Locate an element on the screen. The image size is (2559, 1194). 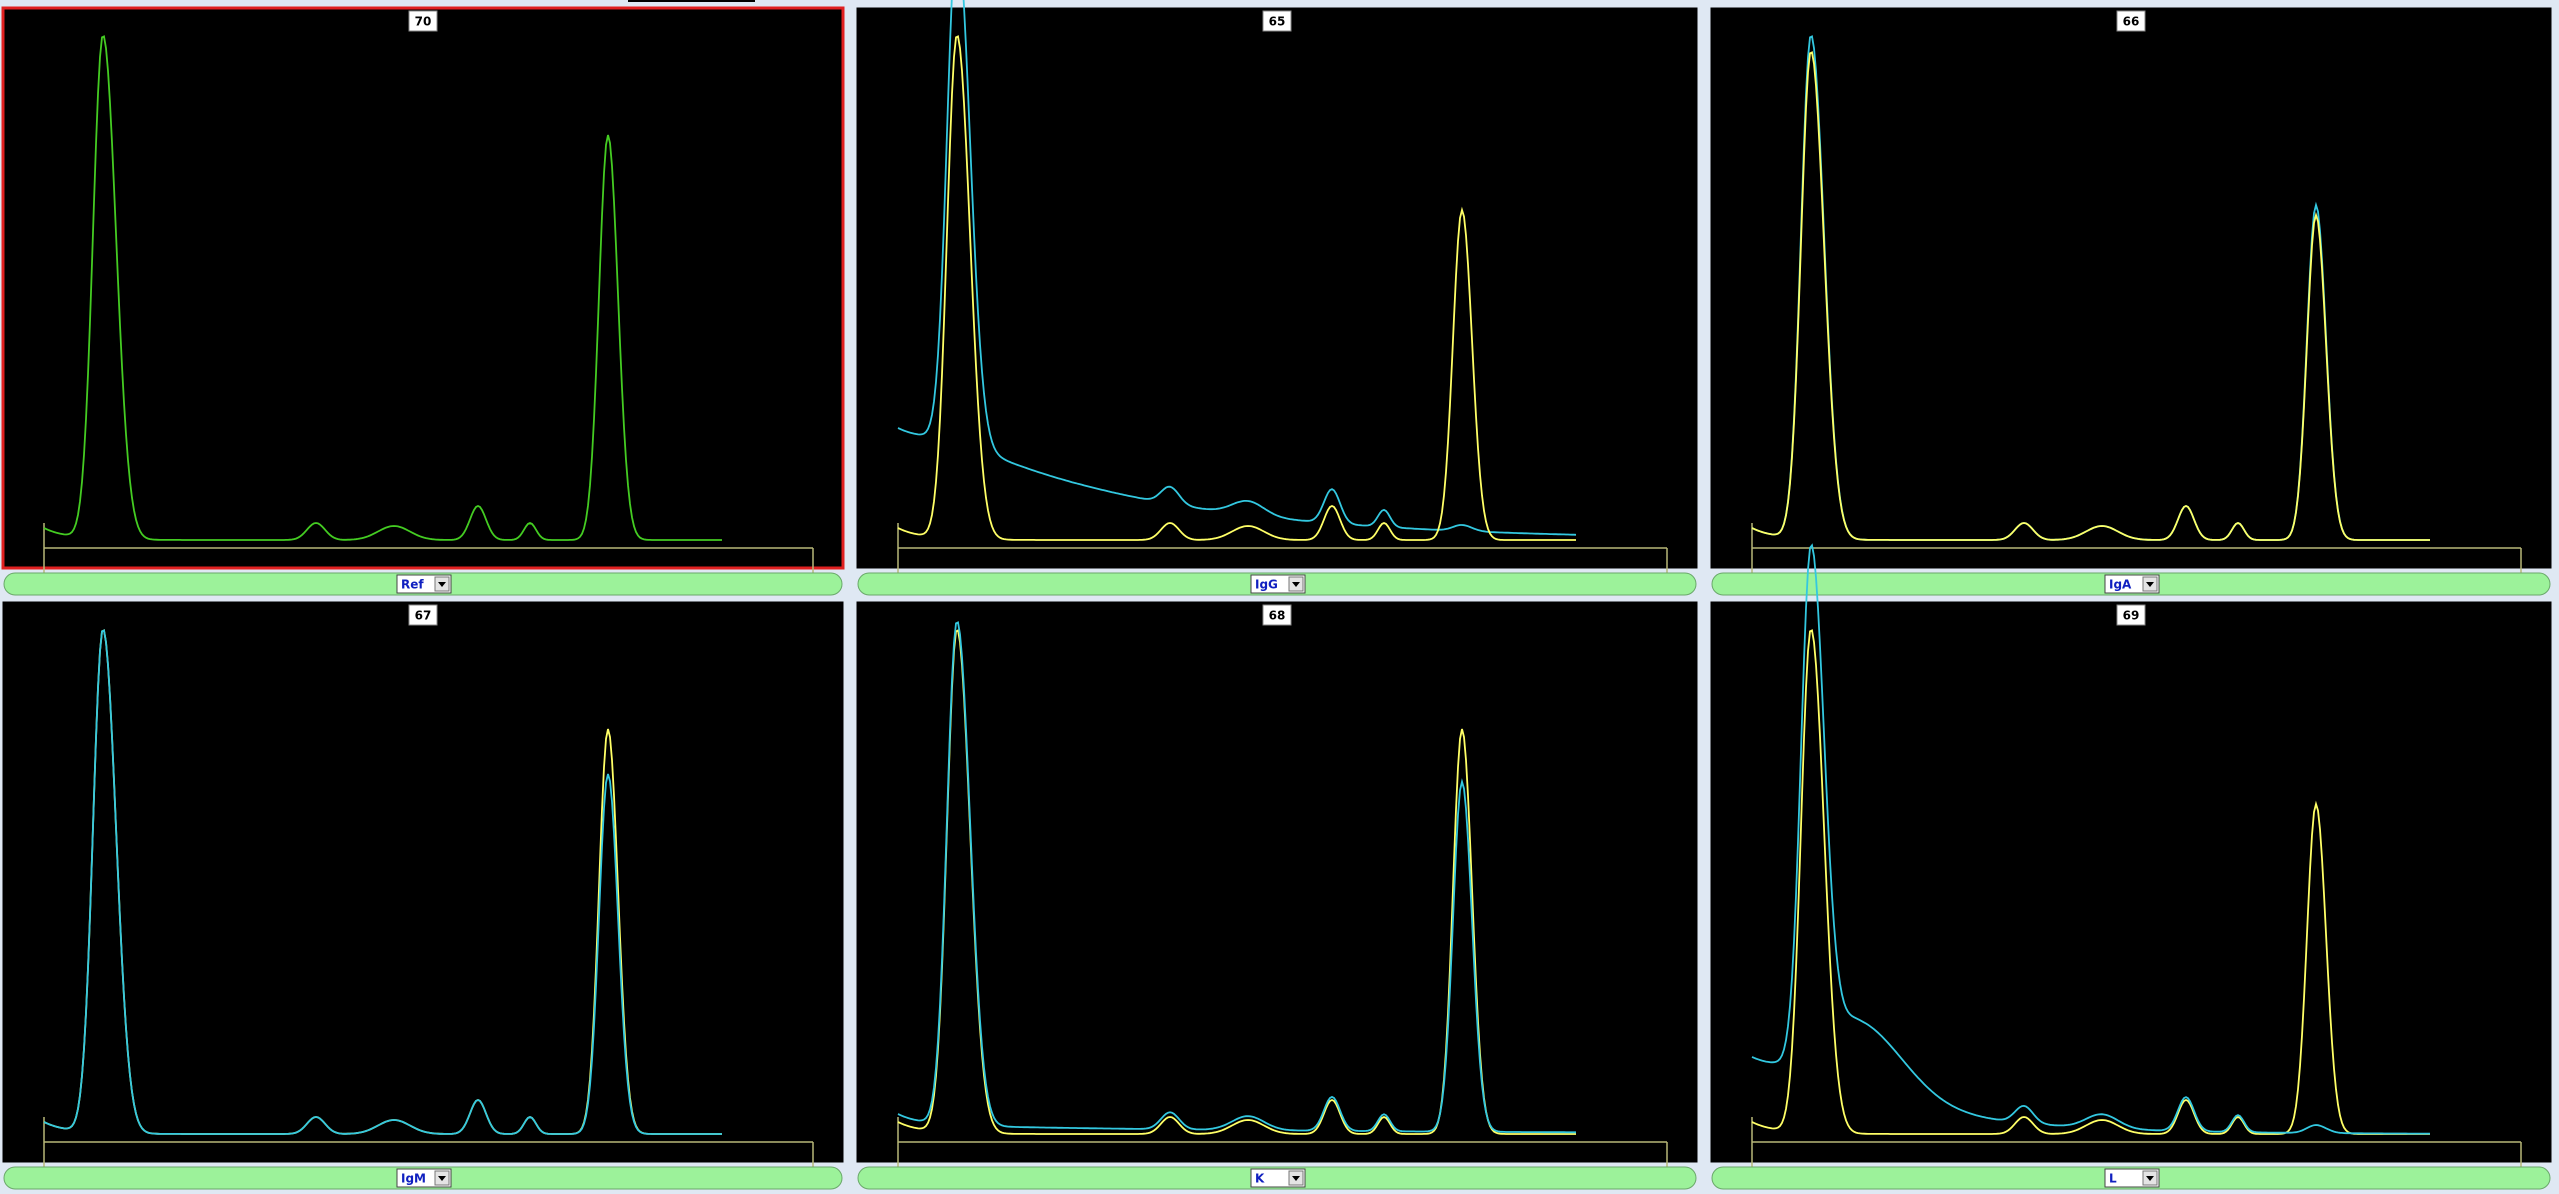
dropdown-value: Ref is located at coordinates (412, 585).